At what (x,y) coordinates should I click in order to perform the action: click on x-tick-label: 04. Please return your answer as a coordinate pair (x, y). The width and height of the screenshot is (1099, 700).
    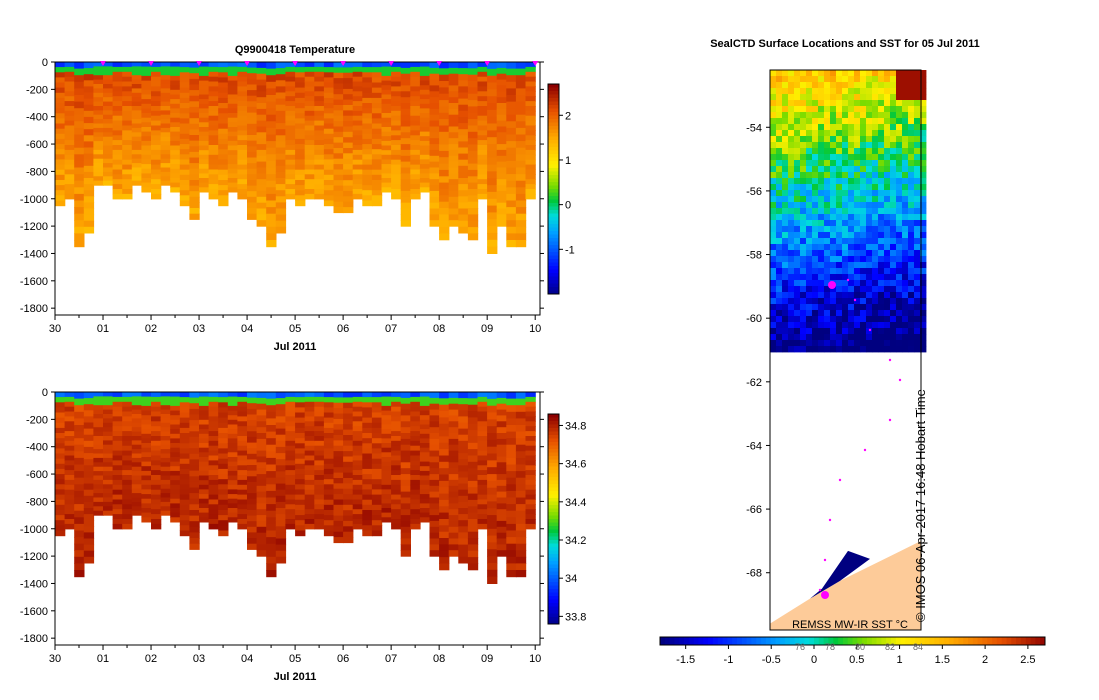
    Looking at the image, I should click on (247, 659).